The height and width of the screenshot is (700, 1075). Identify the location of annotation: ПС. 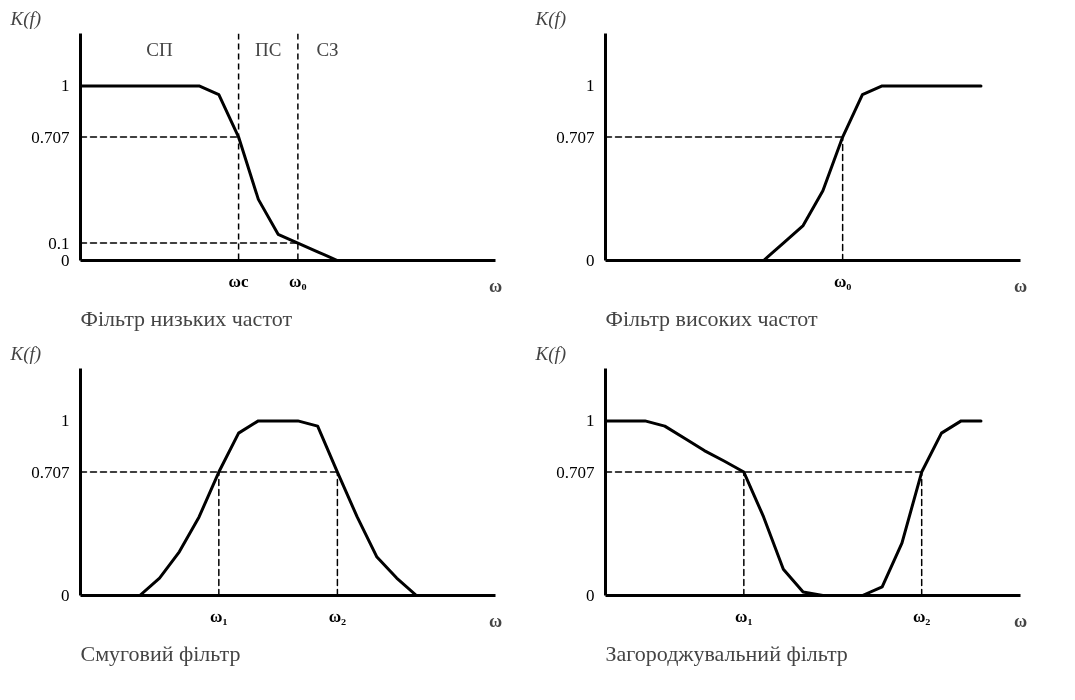
(268, 49).